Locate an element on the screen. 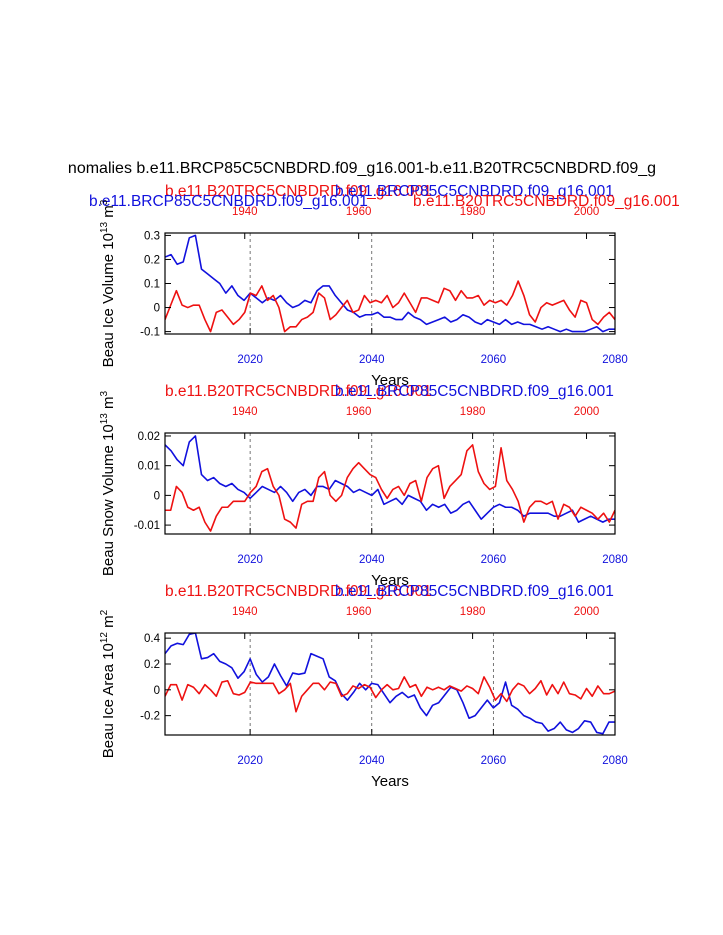  y-axis-label-text: Beau Ice Area 10 is located at coordinates (108, 700).